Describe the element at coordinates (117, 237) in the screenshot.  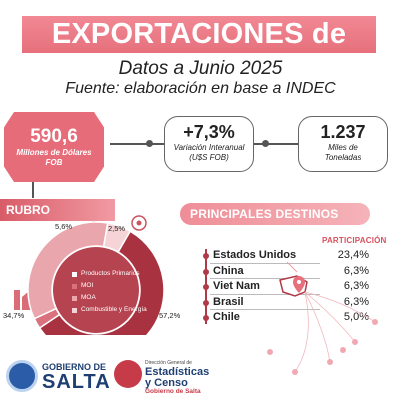
I see `donut-slice-fuel` at that location.